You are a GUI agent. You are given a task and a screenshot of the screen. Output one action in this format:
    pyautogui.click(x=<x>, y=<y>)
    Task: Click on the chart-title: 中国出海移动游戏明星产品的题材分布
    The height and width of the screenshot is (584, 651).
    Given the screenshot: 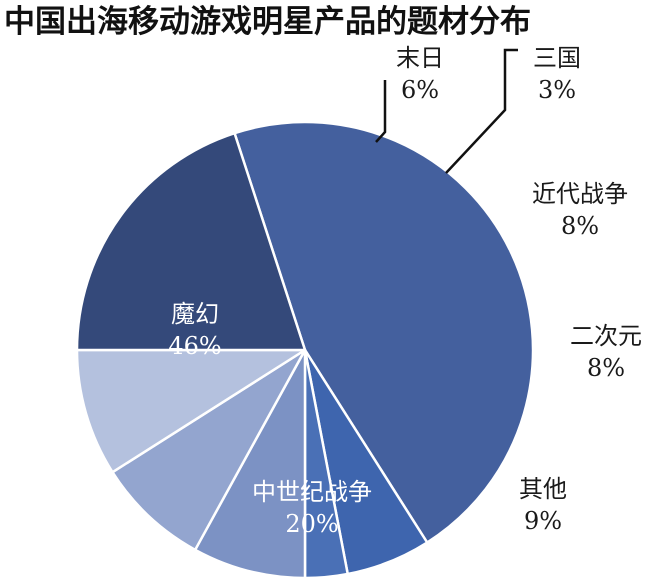 What is the action you would take?
    pyautogui.click(x=267, y=22)
    